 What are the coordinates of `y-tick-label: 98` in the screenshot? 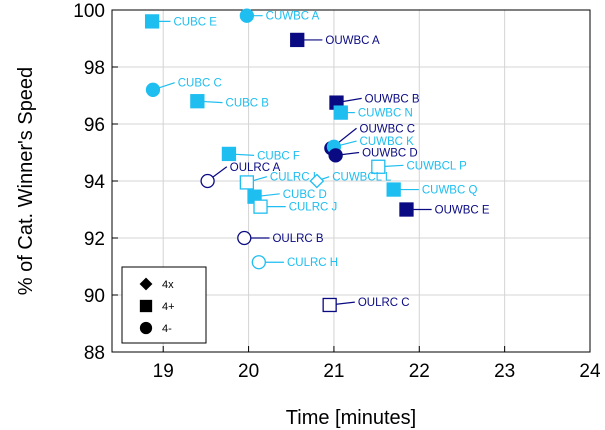 It's located at (94, 68).